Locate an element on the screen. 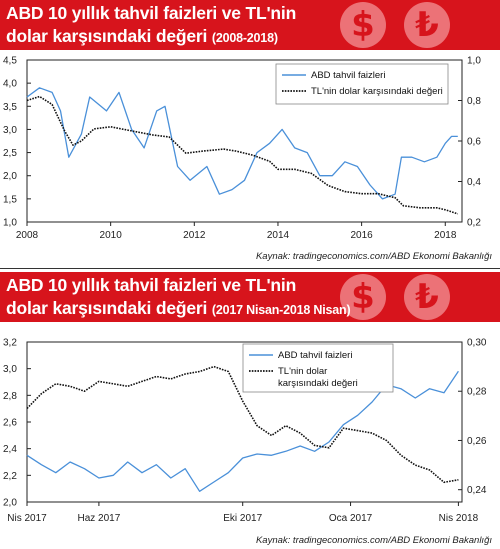  left-y-tick-label: 1,0 is located at coordinates (10, 223).